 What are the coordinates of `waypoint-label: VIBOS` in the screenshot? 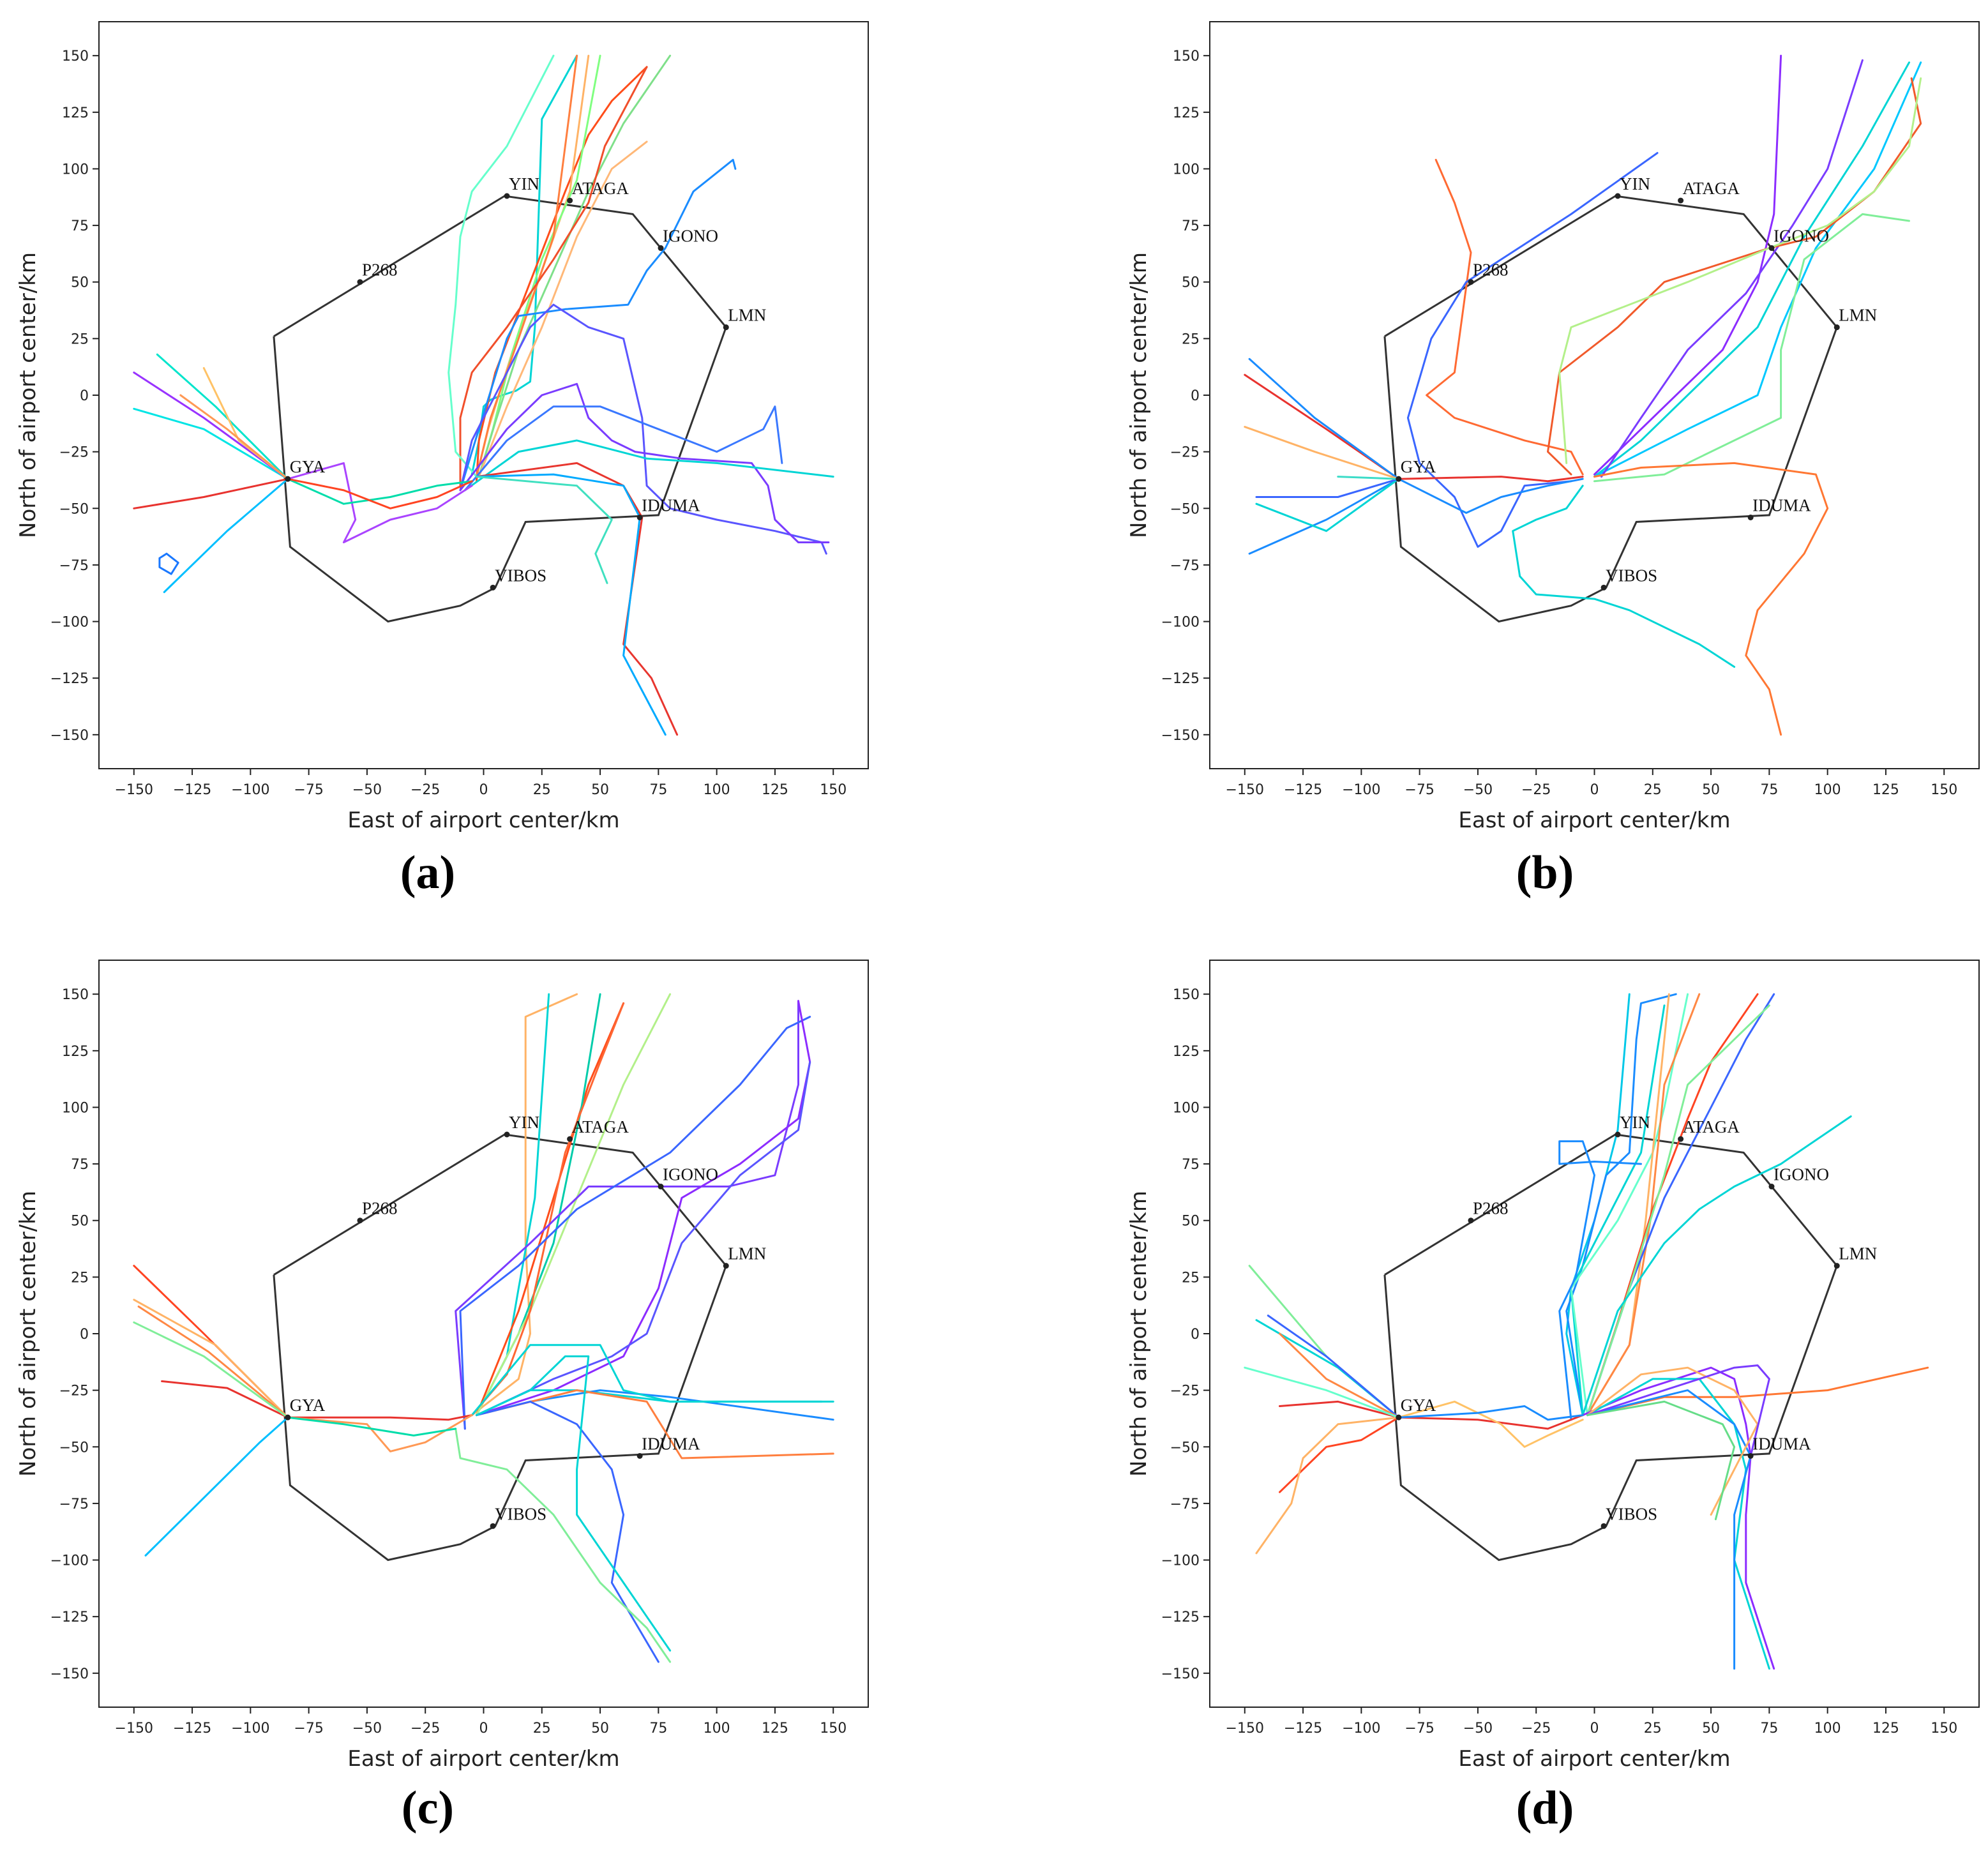 It's located at (1631, 1513).